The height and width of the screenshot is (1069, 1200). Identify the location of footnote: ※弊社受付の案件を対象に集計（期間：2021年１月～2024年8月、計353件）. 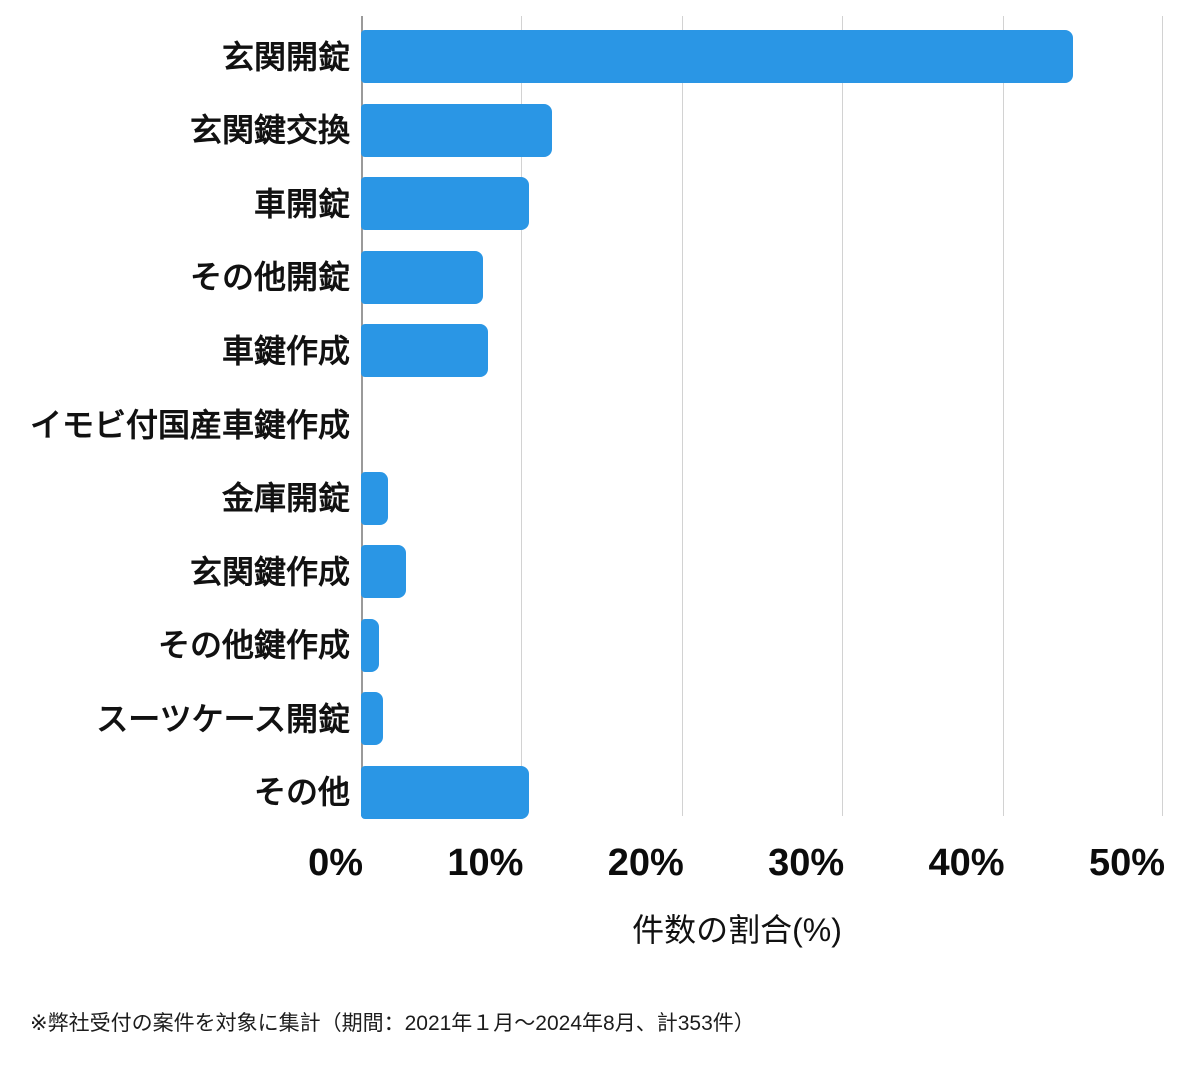
(392, 1023).